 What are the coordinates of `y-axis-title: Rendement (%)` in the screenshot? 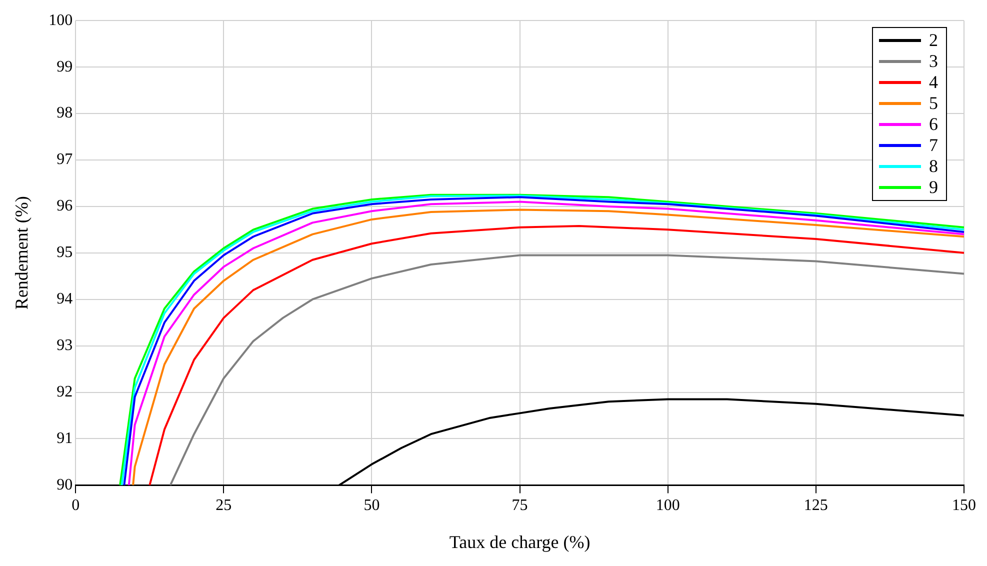 It's located at (22, 253).